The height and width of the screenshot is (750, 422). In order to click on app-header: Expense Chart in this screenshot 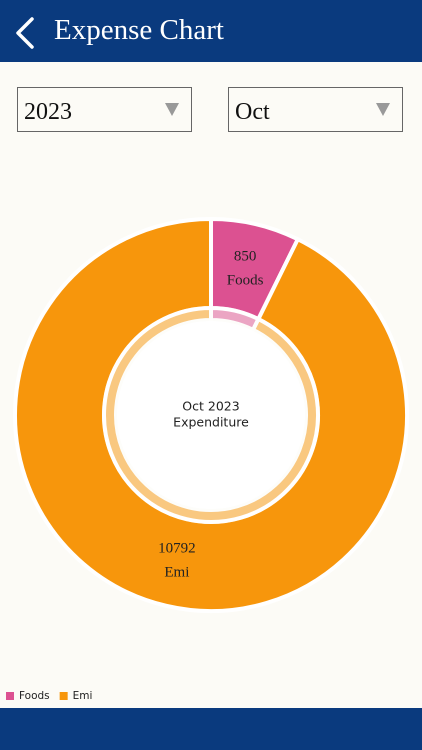, I will do `click(211, 31)`.